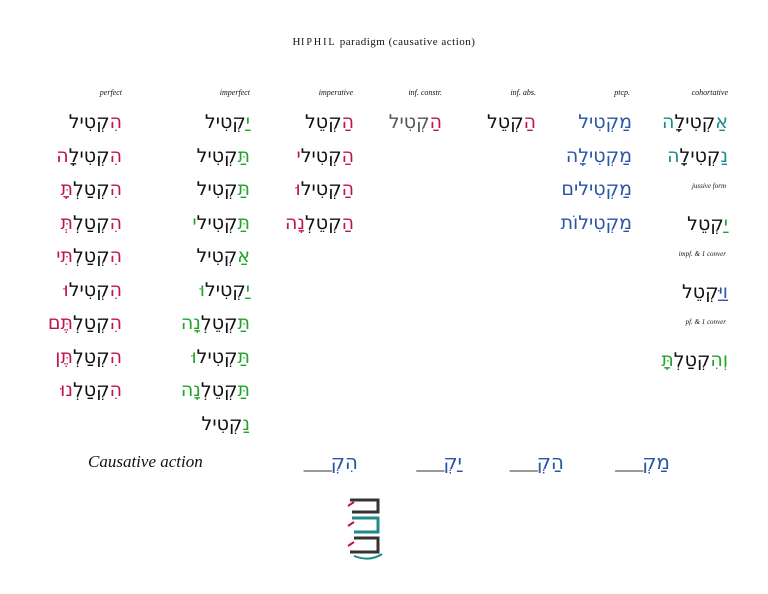  Describe the element at coordinates (598, 155) in the screenshot. I see `ptcp-form: מַקְטִילָה` at that location.